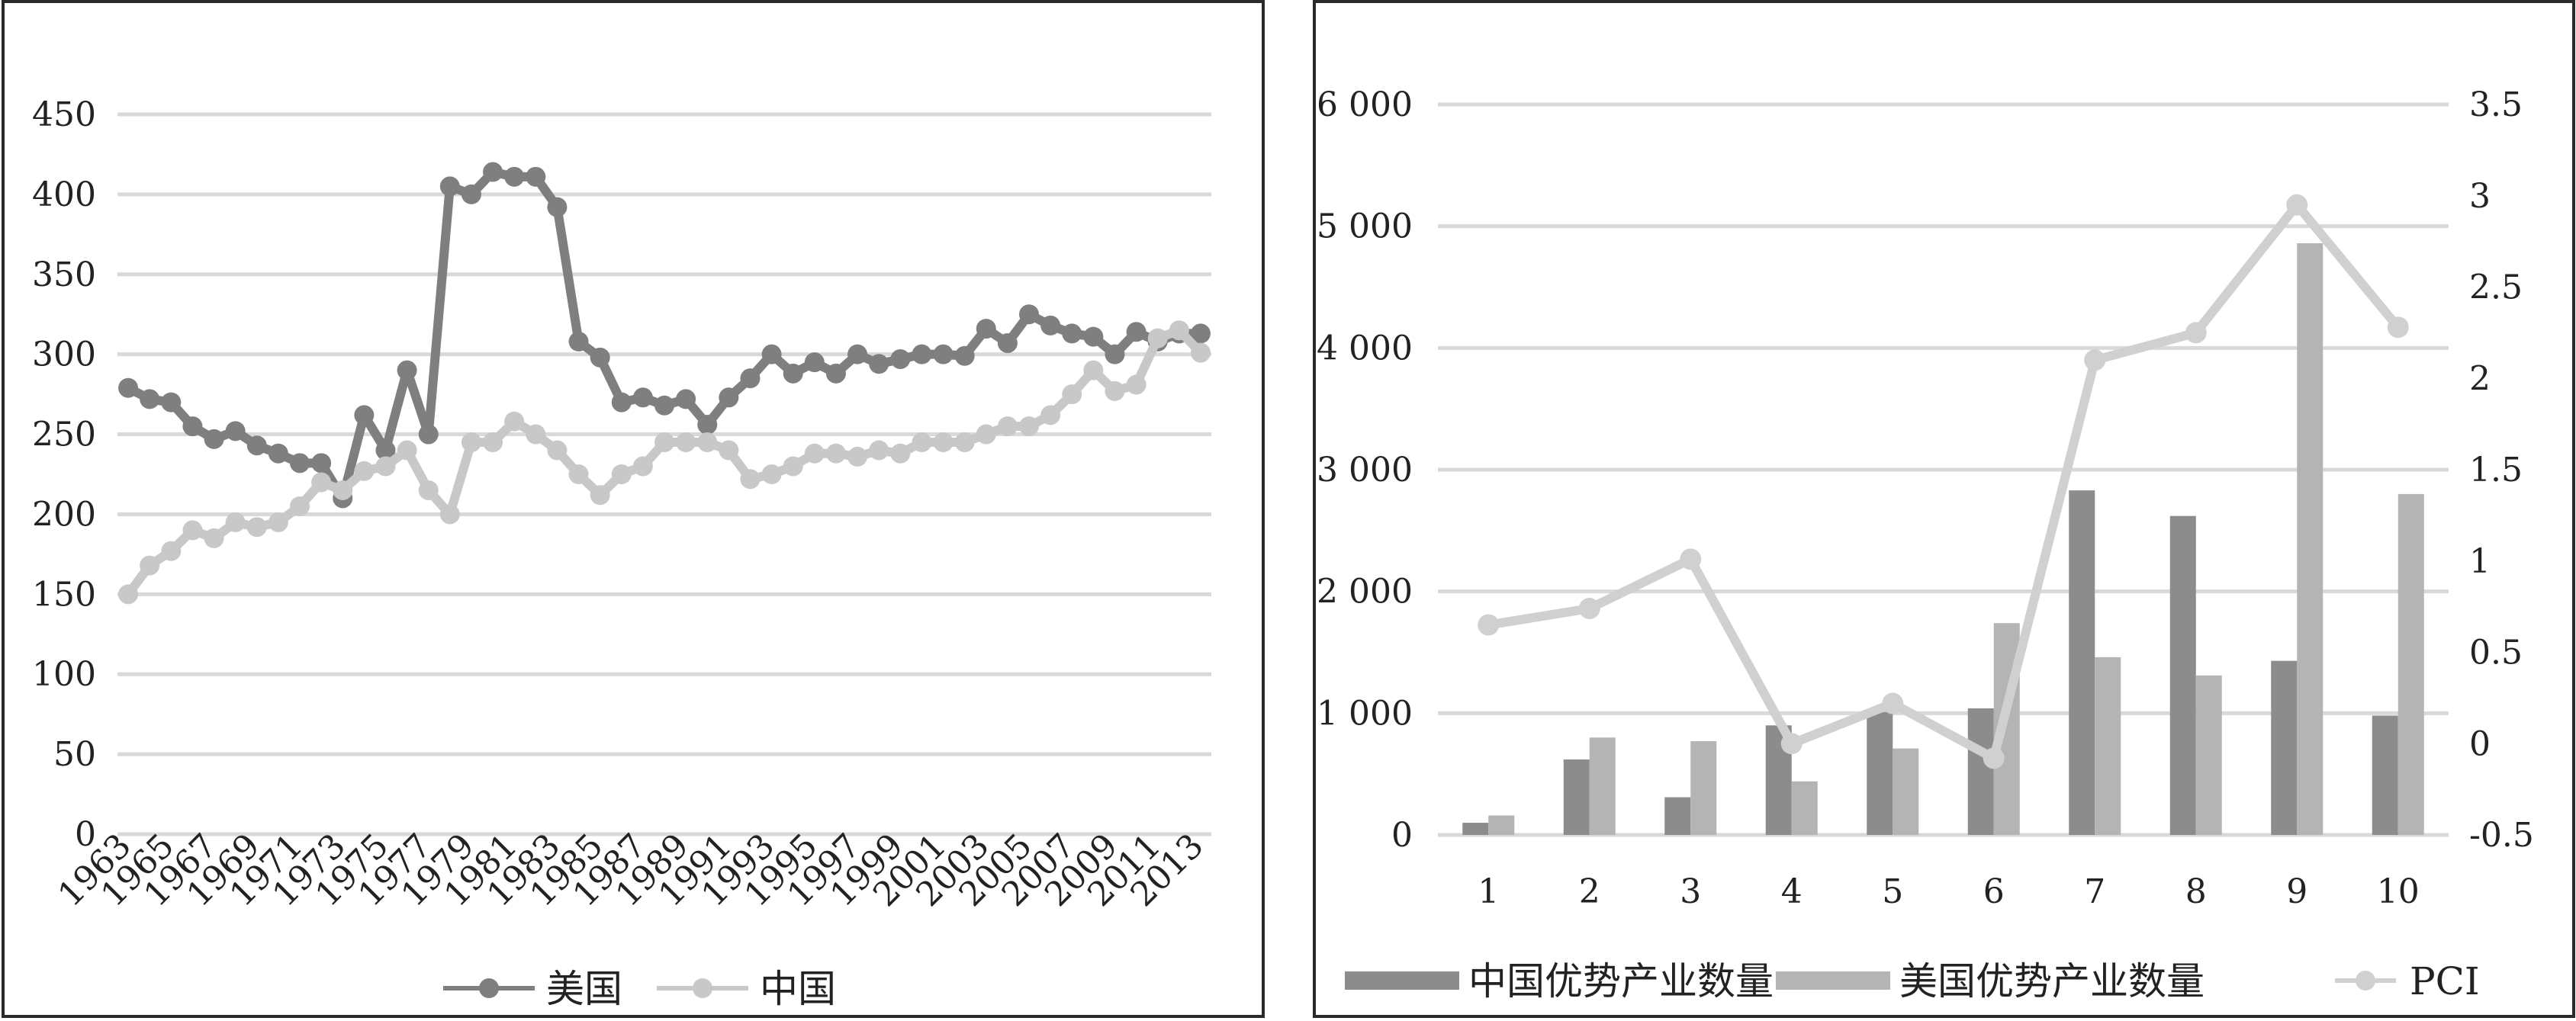  What do you see at coordinates (64, 195) in the screenshot?
I see `y-tick-label: 400` at bounding box center [64, 195].